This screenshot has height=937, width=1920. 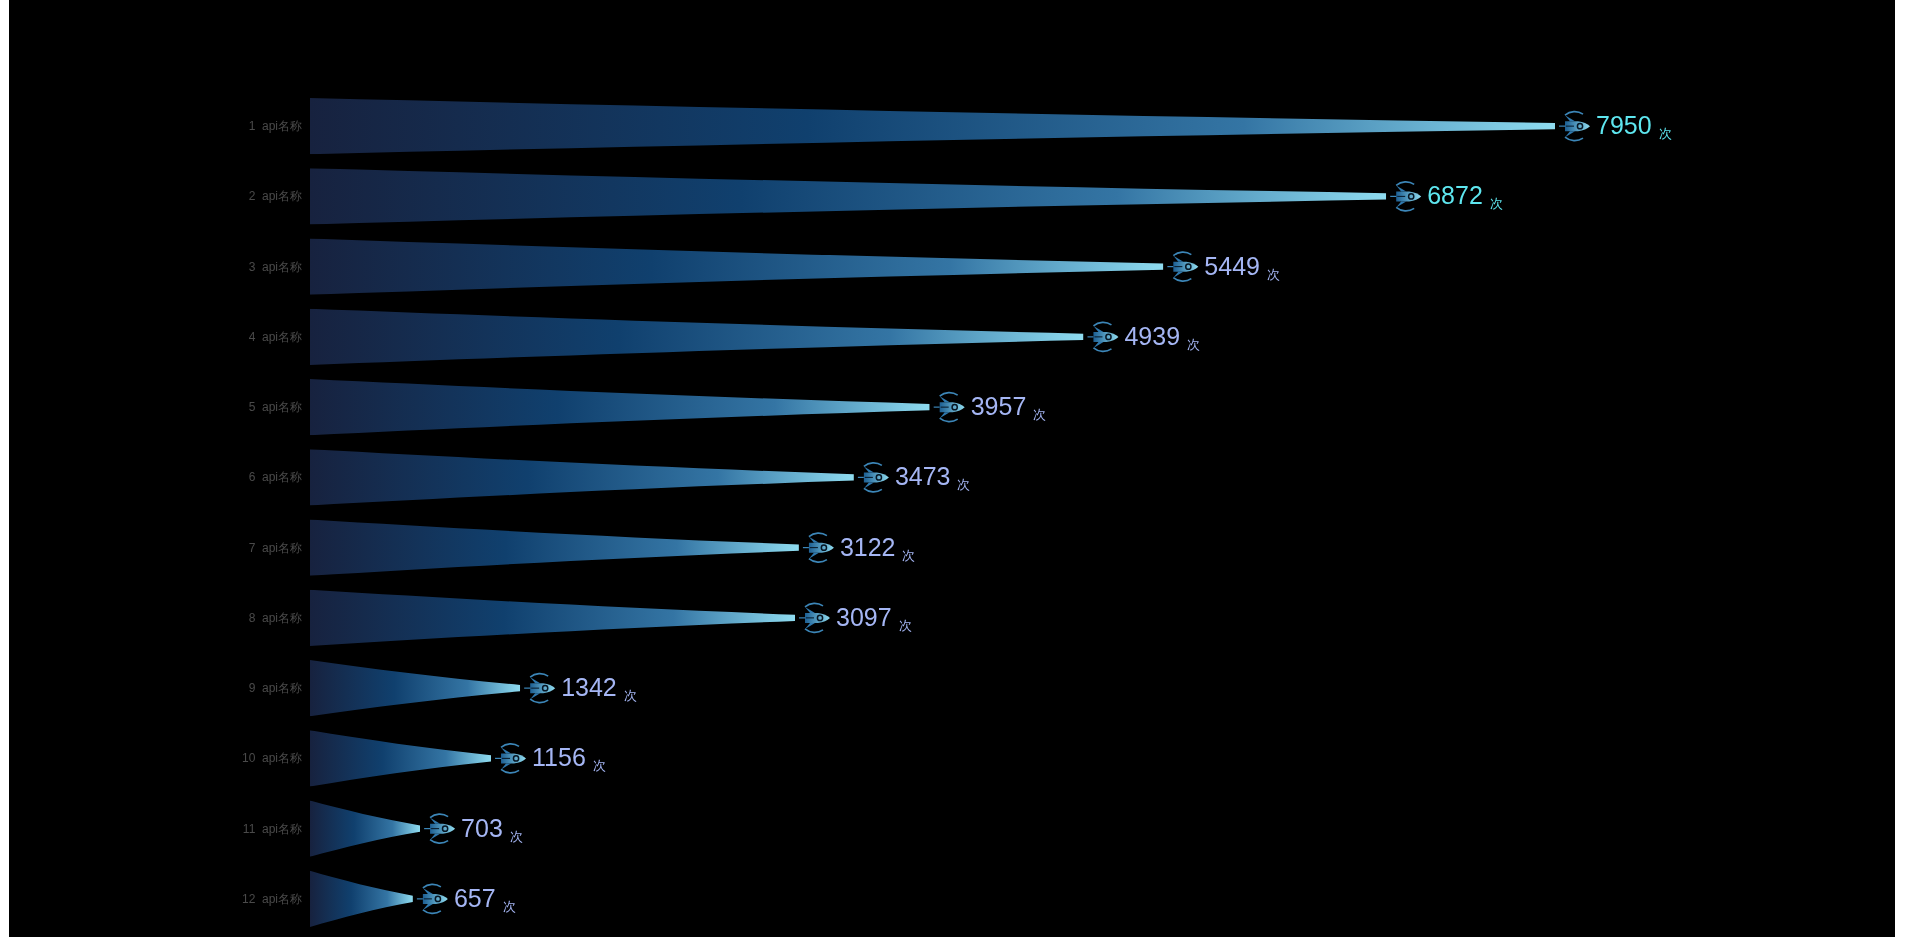 What do you see at coordinates (275, 688) in the screenshot?
I see `y-tick-label: 9 api名称` at bounding box center [275, 688].